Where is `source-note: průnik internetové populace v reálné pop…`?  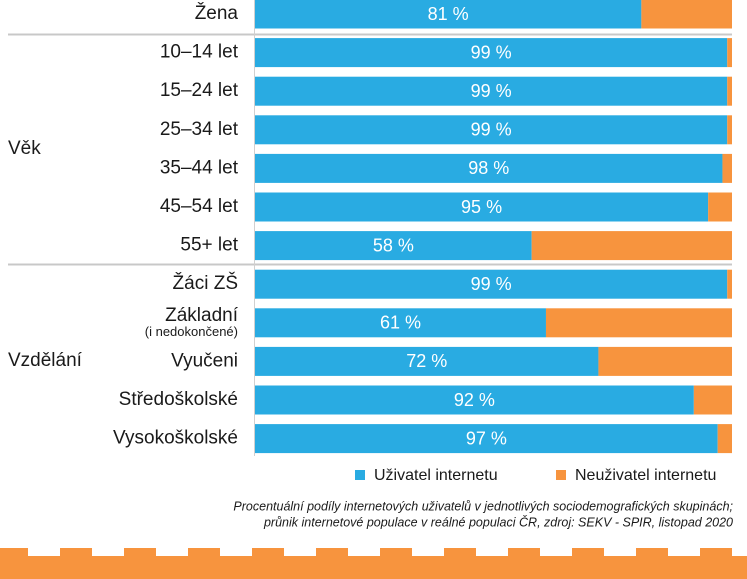
source-note: průnik internetové populace v reálné pop… is located at coordinates (498, 521).